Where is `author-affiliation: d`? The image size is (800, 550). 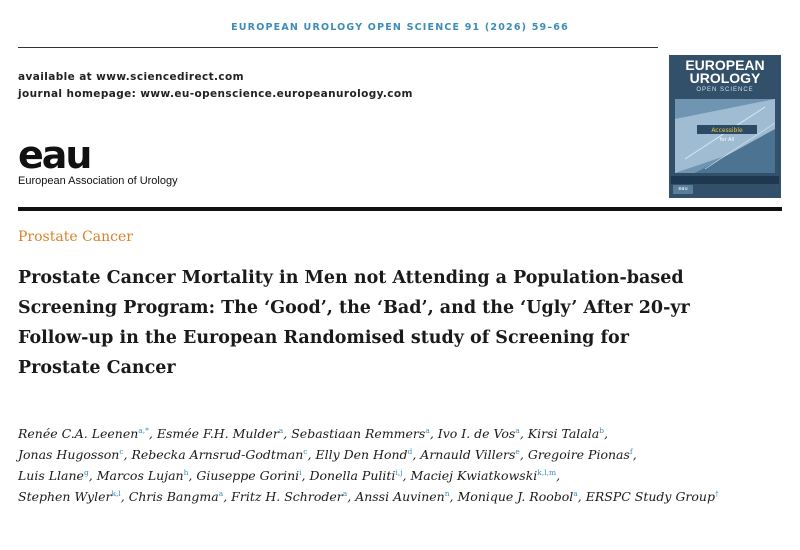 author-affiliation: d is located at coordinates (410, 451).